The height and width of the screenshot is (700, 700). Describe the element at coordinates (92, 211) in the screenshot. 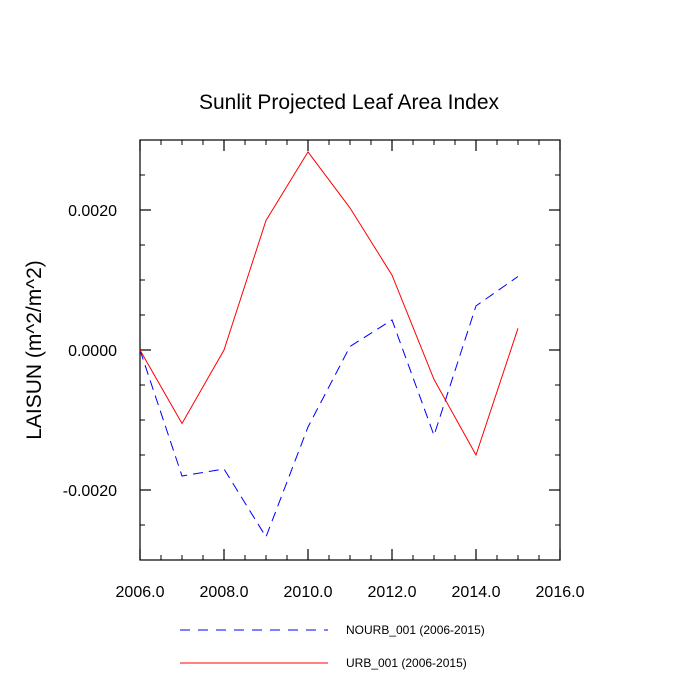

I see `y-tick-label: 0.0020` at that location.